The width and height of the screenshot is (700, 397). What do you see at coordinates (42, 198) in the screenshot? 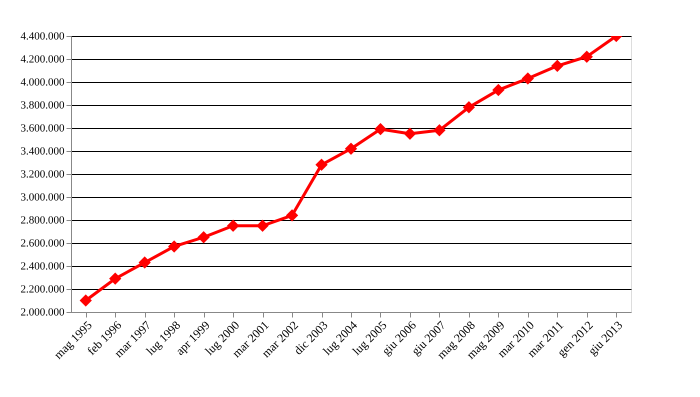
I see `y-tick-label: 3.000.000` at bounding box center [42, 198].